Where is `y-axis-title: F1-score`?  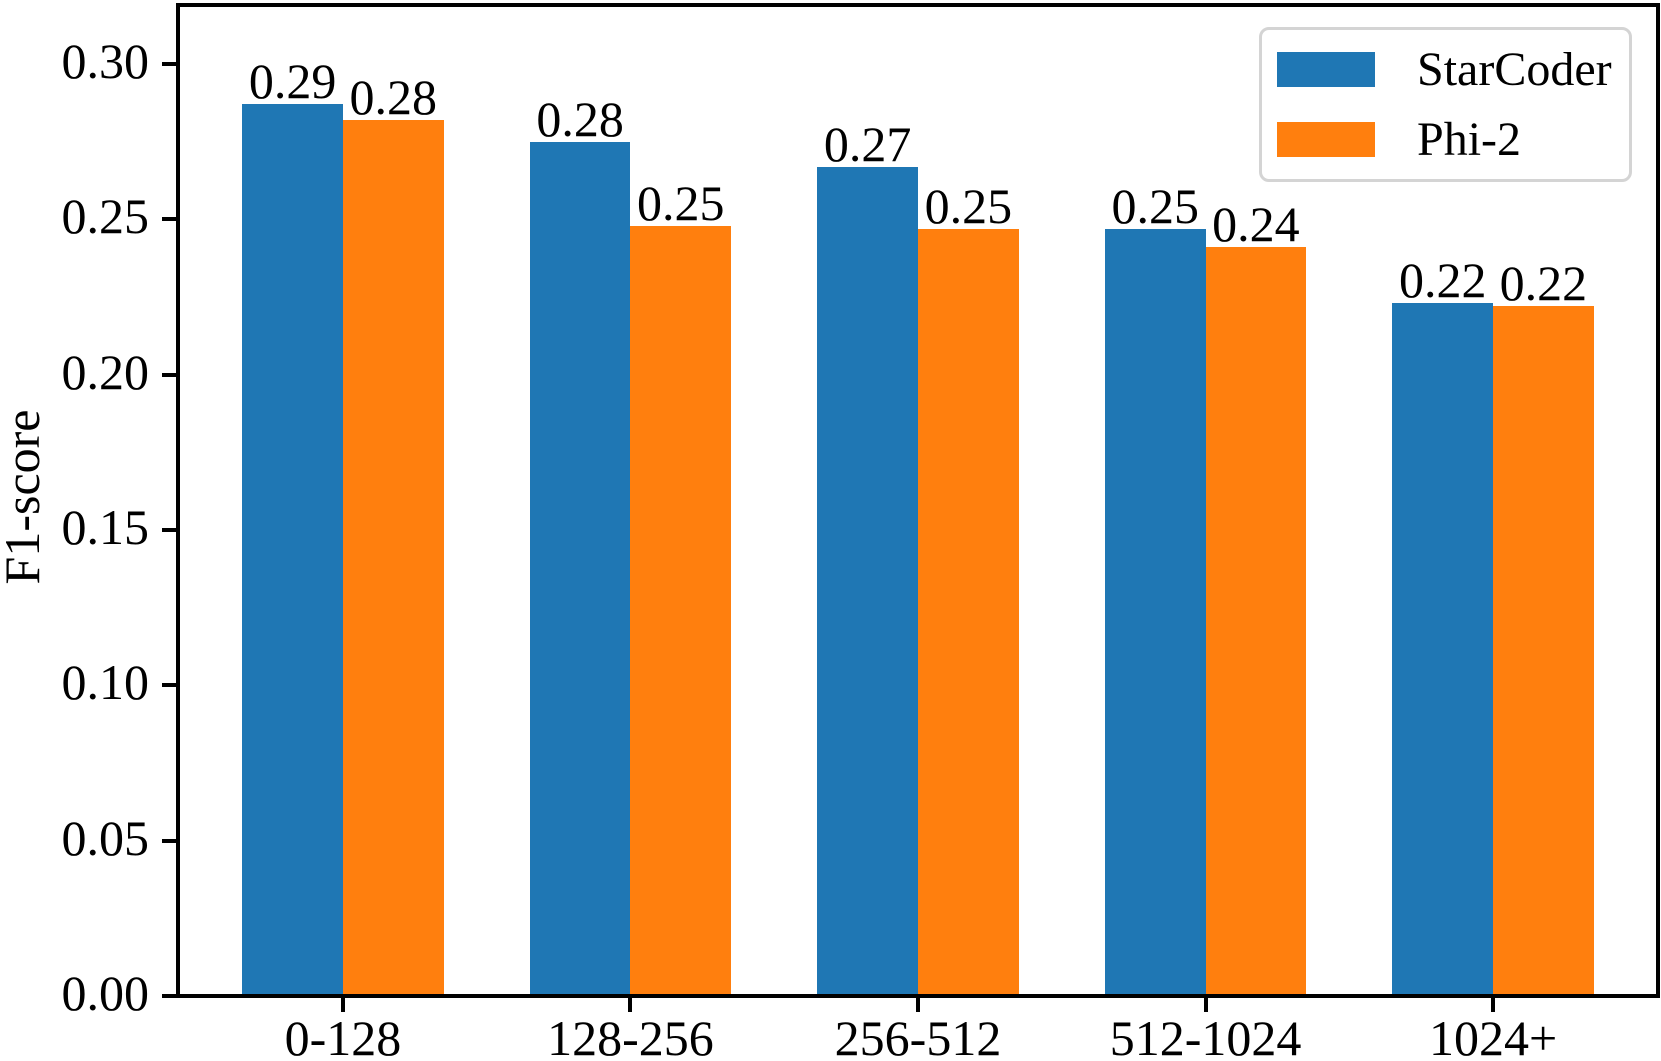 y-axis-title: F1-score is located at coordinates (25, 497).